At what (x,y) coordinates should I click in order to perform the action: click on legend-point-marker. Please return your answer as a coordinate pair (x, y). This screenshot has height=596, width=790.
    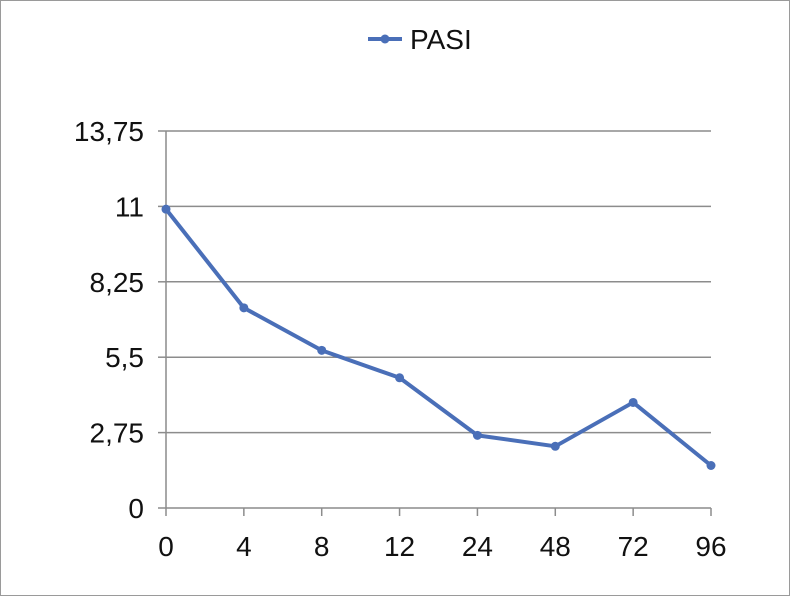
    Looking at the image, I should click on (385, 39).